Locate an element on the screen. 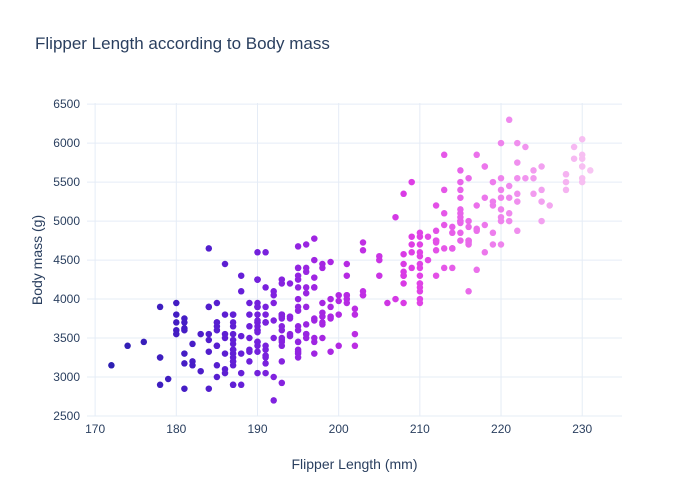  x-tick-label: 170 is located at coordinates (95, 429).